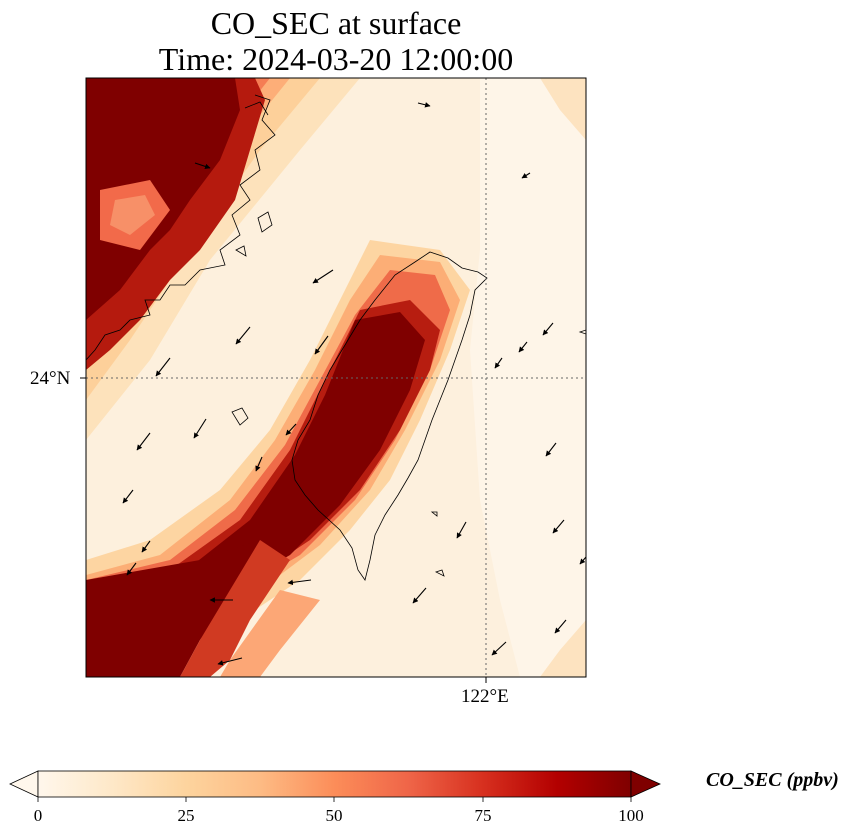 Image resolution: width=854 pixels, height=840 pixels. What do you see at coordinates (38, 815) in the screenshot?
I see `colorbar-tick-0: 0` at bounding box center [38, 815].